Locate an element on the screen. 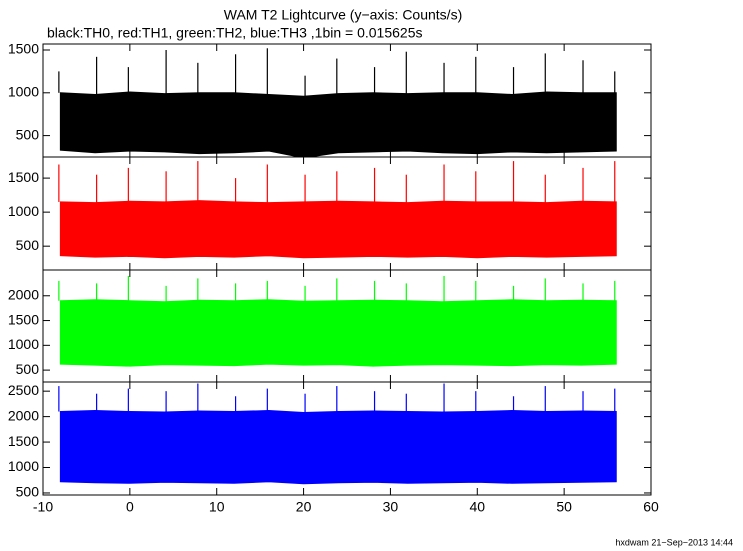 The height and width of the screenshot is (551, 743). x-tick-label: -10 is located at coordinates (43, 507).